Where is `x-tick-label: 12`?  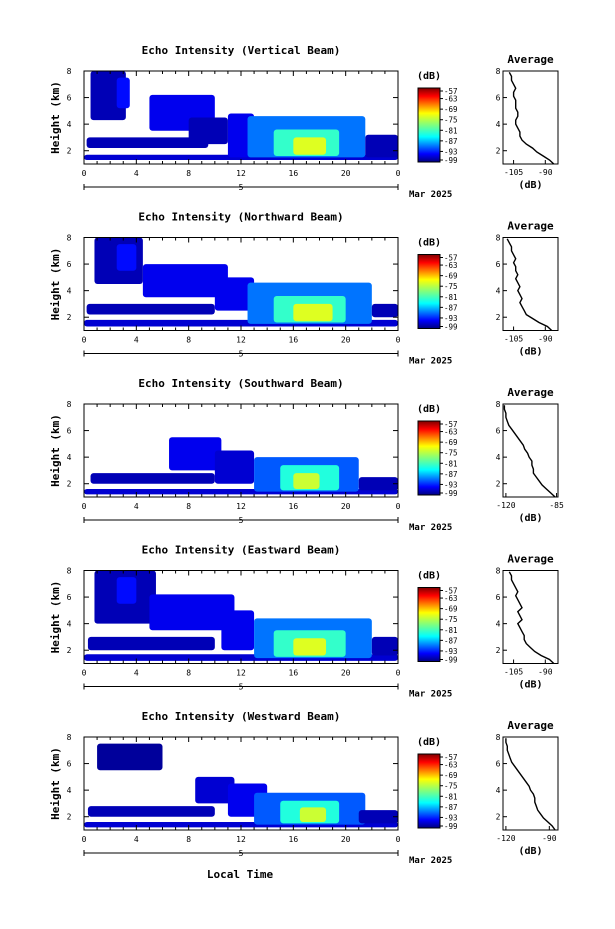 x-tick-label: 12 is located at coordinates (241, 506).